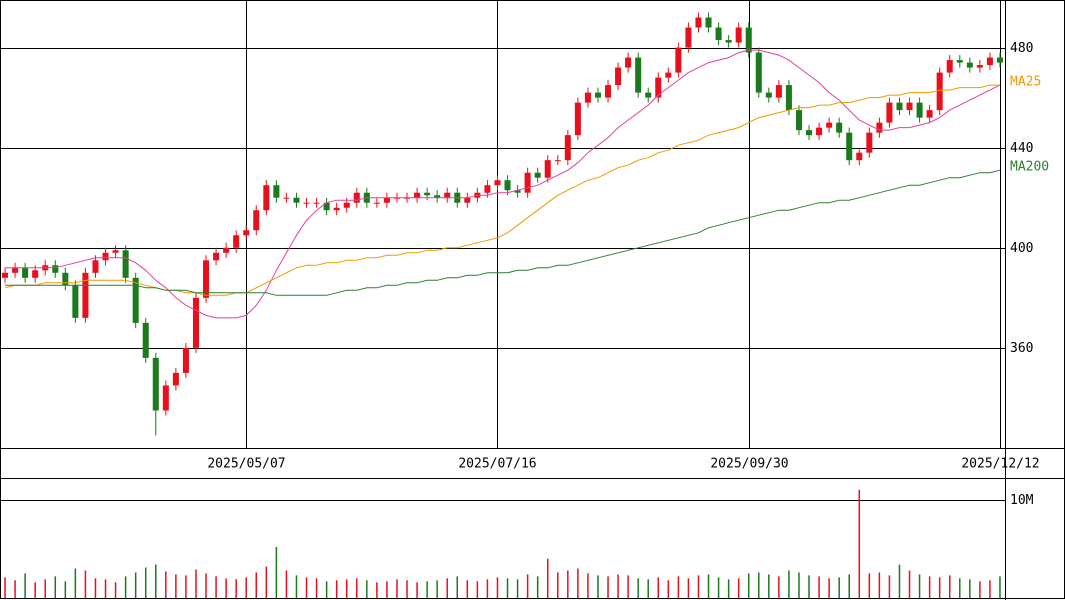  What do you see at coordinates (1029, 167) in the screenshot?
I see `legend-label: MA200` at bounding box center [1029, 167].